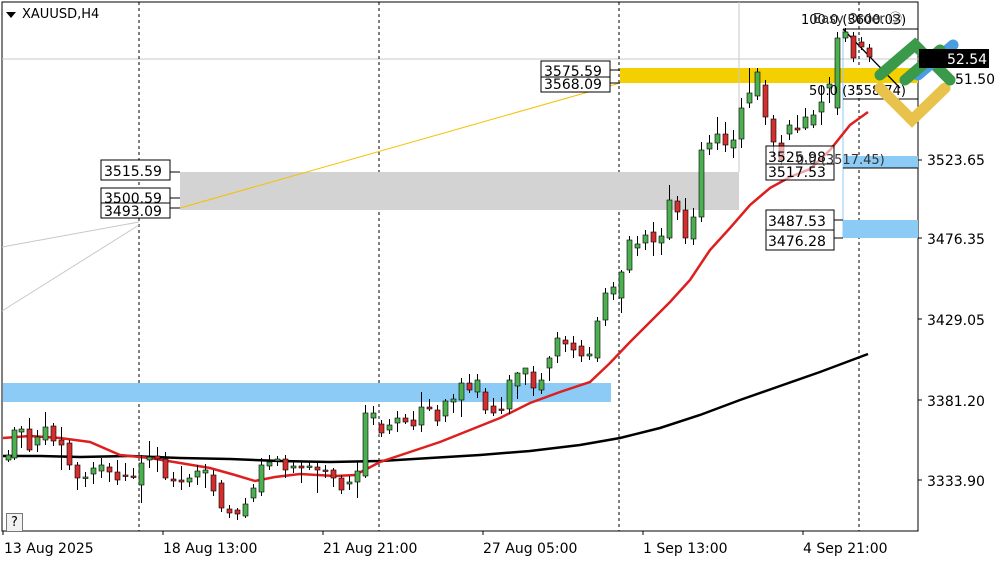  I want to click on supply-zone-yellow, so click(769, 75).